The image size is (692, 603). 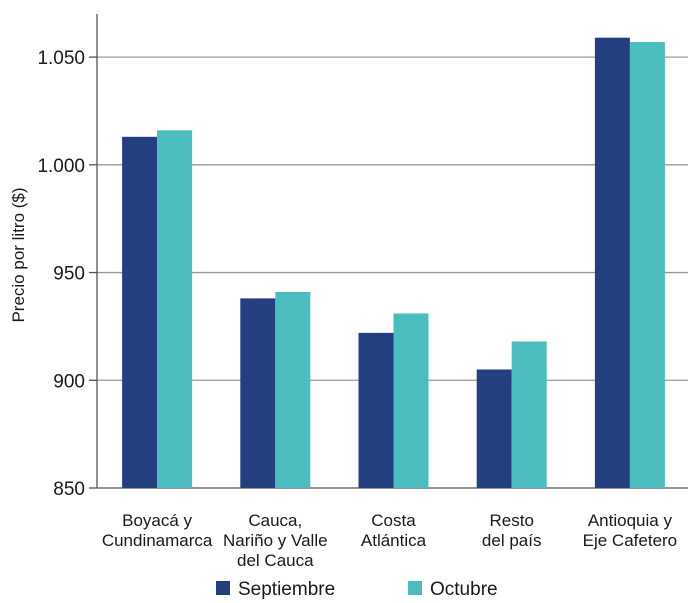 I want to click on x-category-label: Resto del país, so click(x=512, y=530).